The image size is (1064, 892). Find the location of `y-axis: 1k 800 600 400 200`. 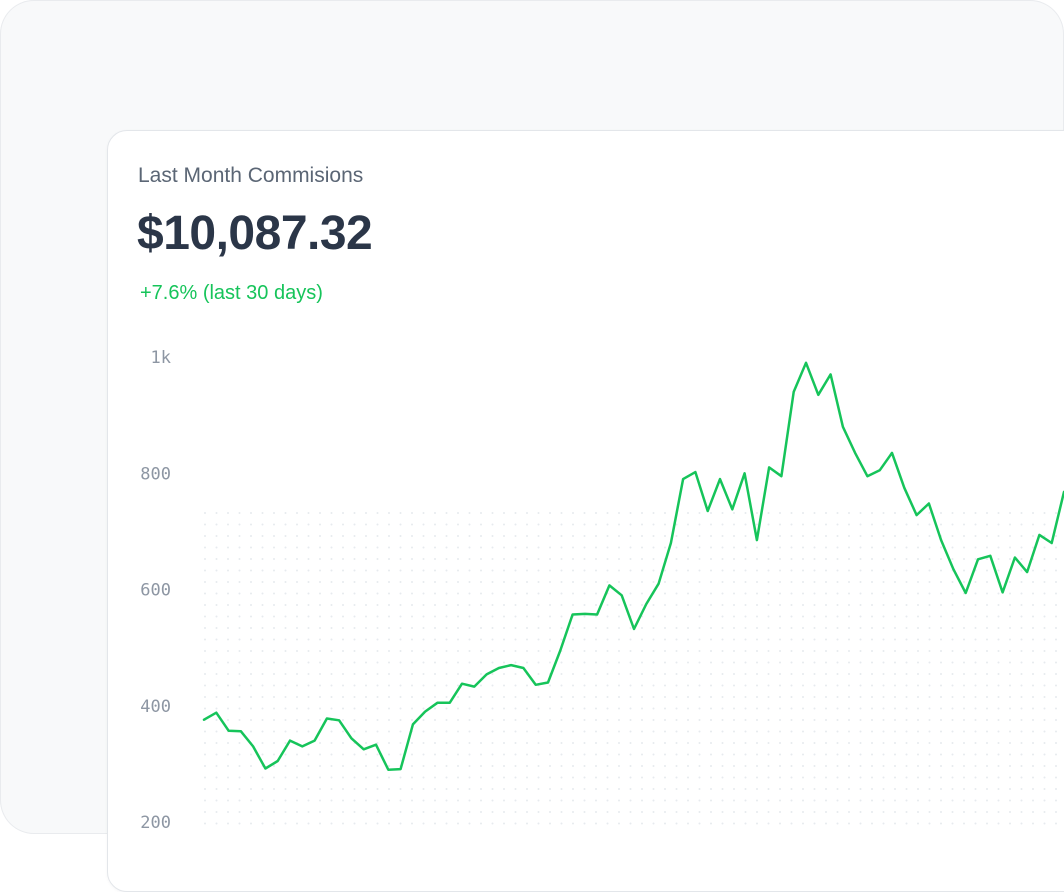

y-axis: 1k 800 600 400 200 is located at coordinates (155, 590).